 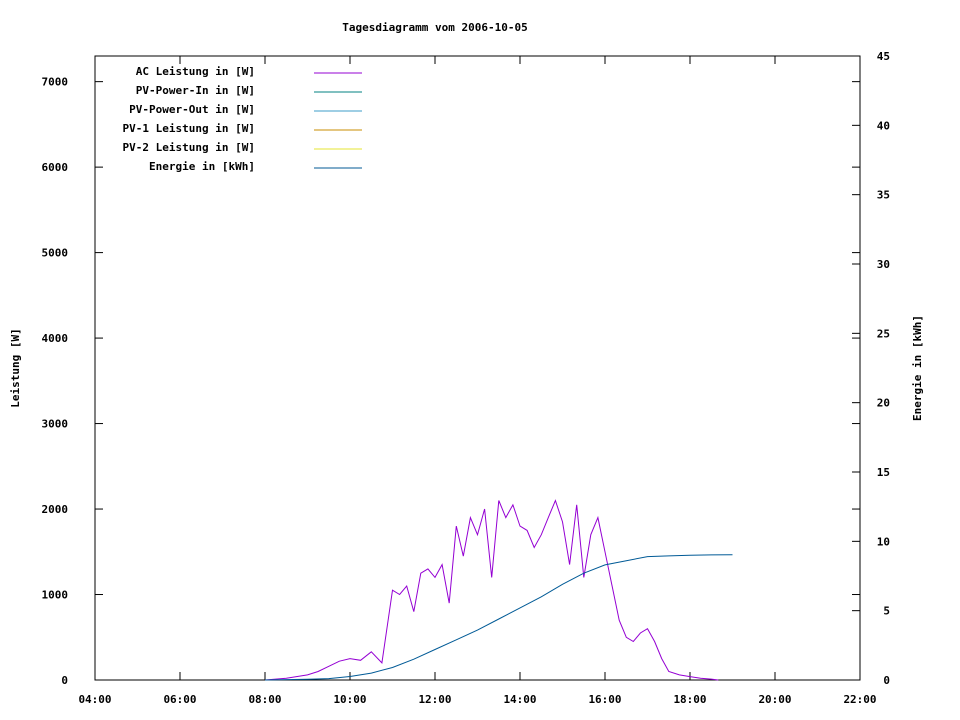 I want to click on chart-title: Tagesdiagramm vom 2006-10-05, so click(x=434, y=27).